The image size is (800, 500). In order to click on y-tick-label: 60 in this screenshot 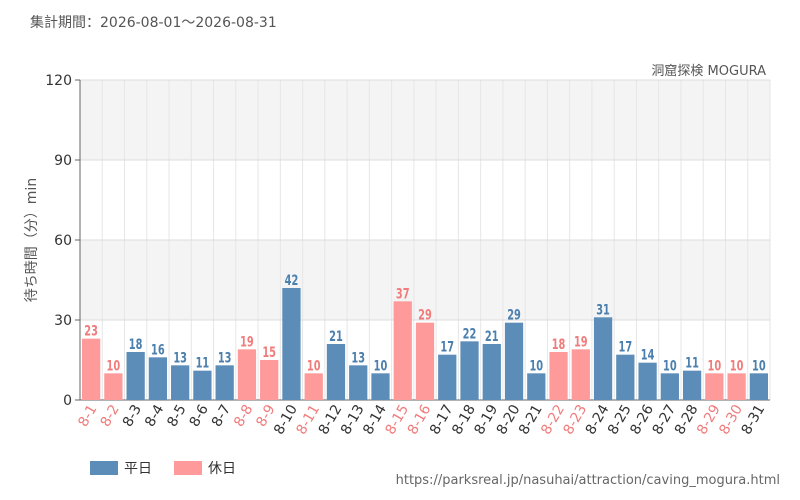, I will do `click(63, 241)`.